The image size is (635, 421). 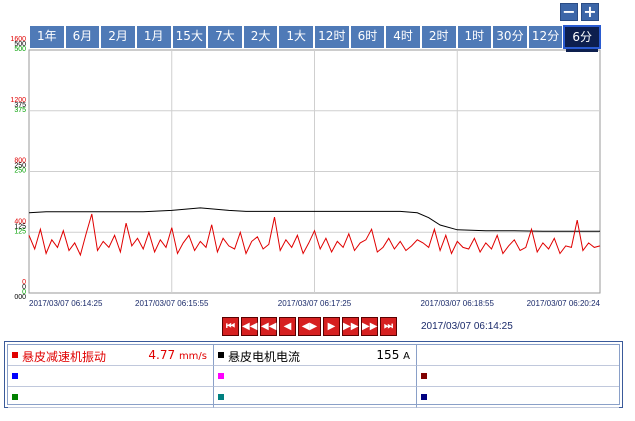 What do you see at coordinates (569, 12) in the screenshot?
I see `zoom-out-button: −` at bounding box center [569, 12].